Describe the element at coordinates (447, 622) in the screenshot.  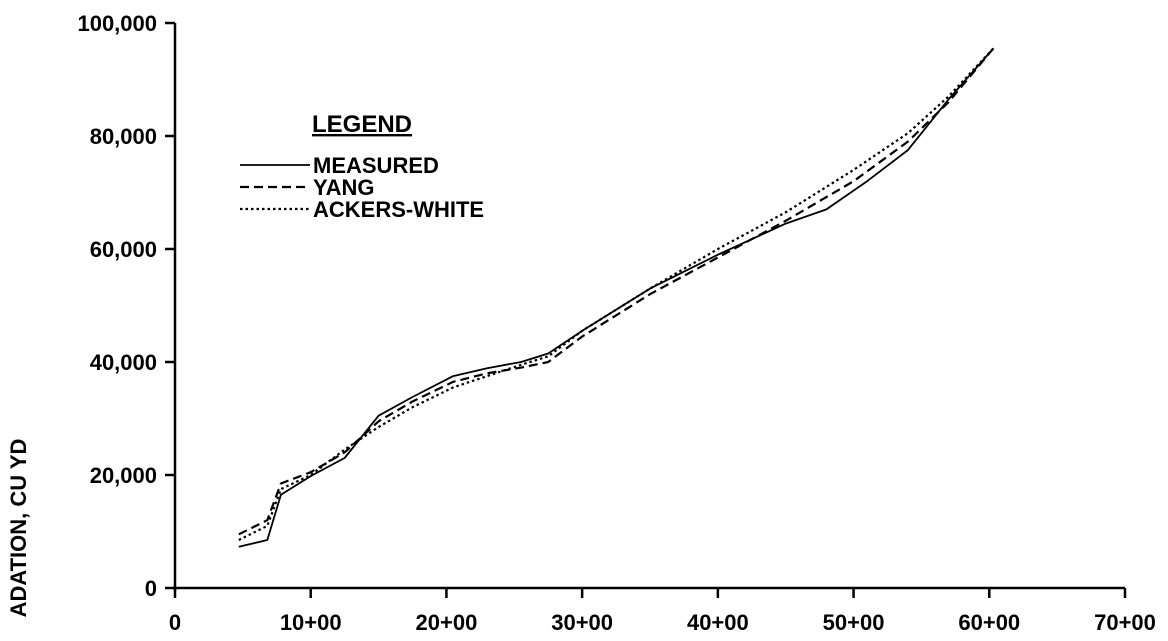
I see `x-tick-label: 20+00` at that location.